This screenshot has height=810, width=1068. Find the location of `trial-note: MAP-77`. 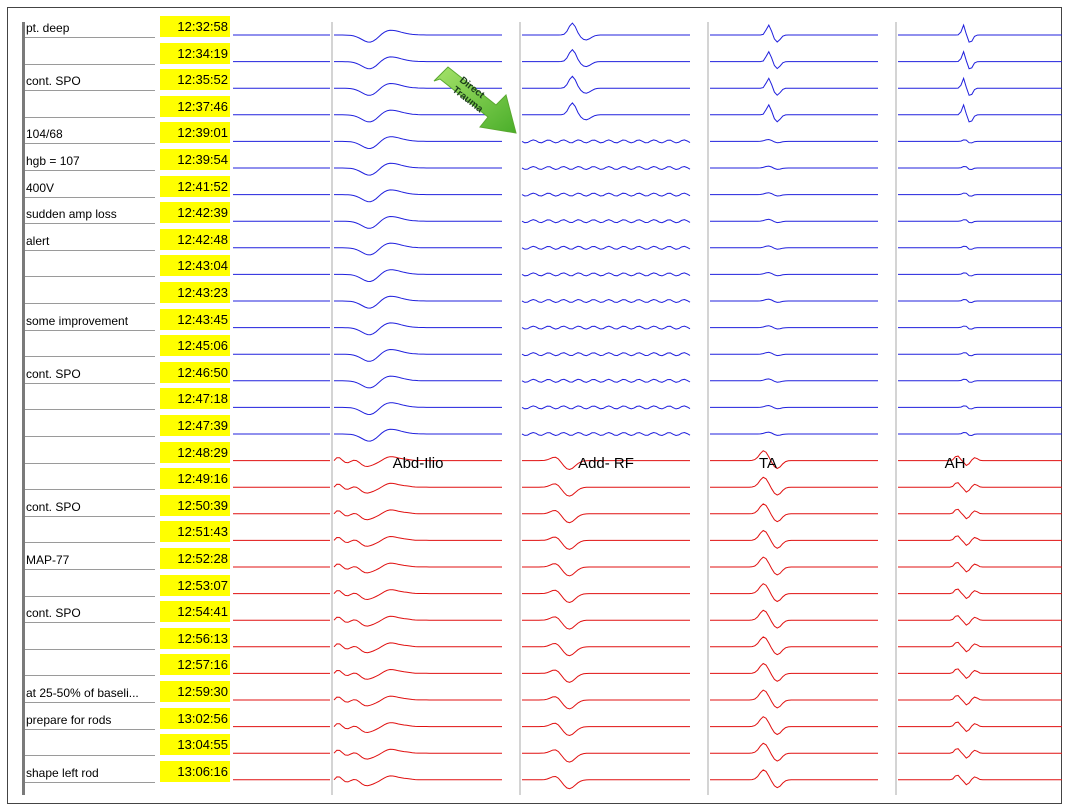

trial-note: MAP-77 is located at coordinates (48, 560).